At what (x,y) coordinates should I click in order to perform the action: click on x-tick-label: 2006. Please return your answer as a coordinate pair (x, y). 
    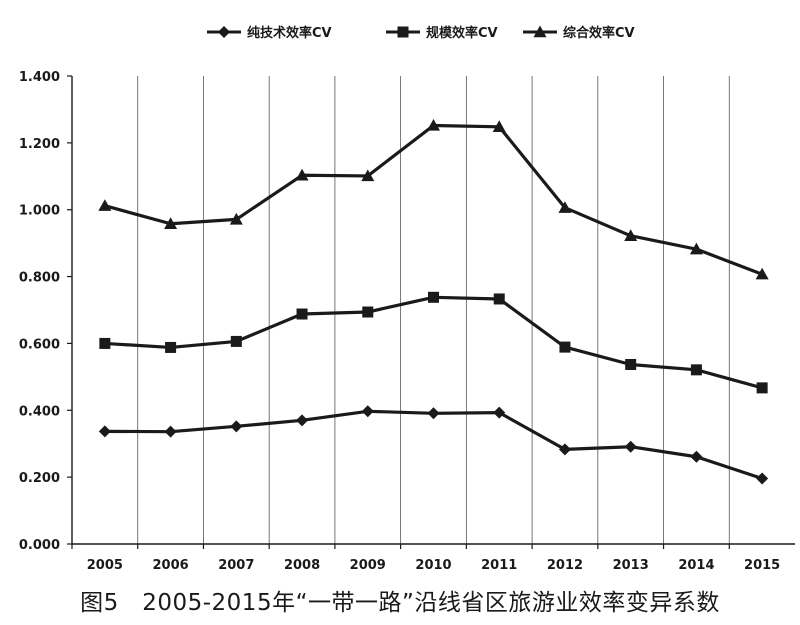
    Looking at the image, I should click on (170, 565).